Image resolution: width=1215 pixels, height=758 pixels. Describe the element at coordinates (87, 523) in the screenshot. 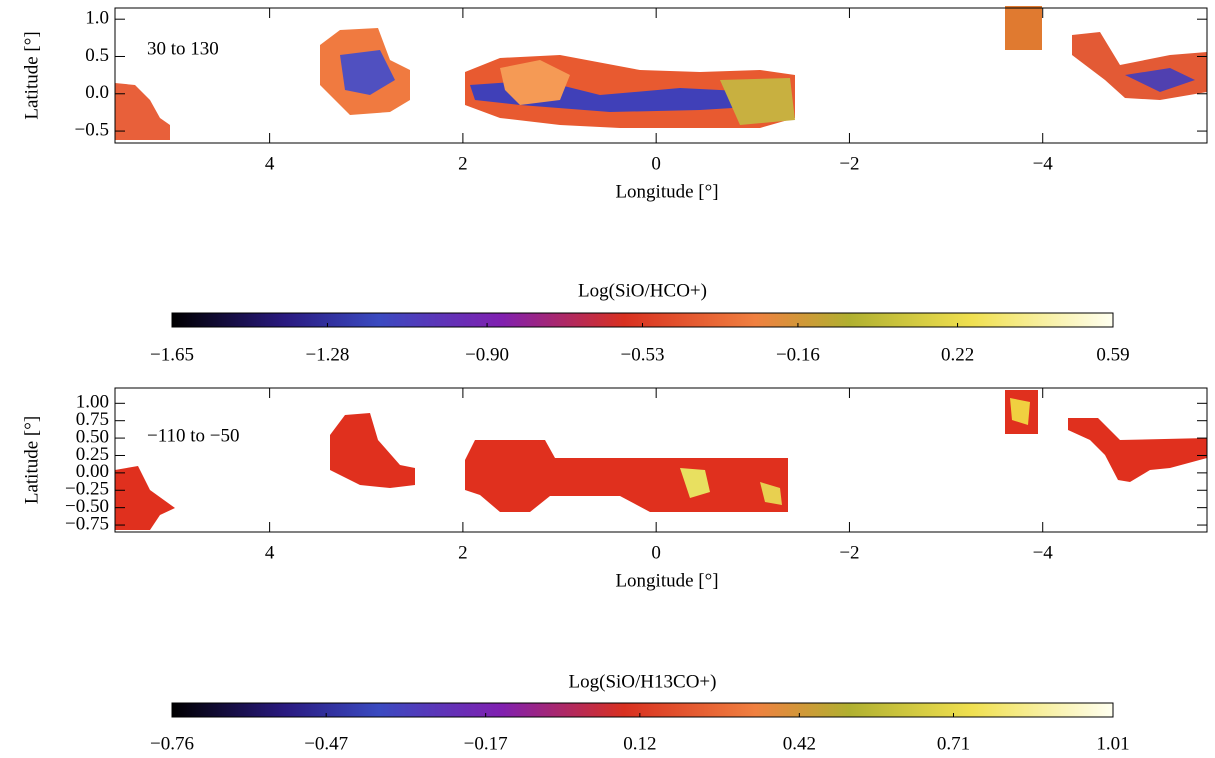

I see `y-tick-label: −0.75` at that location.